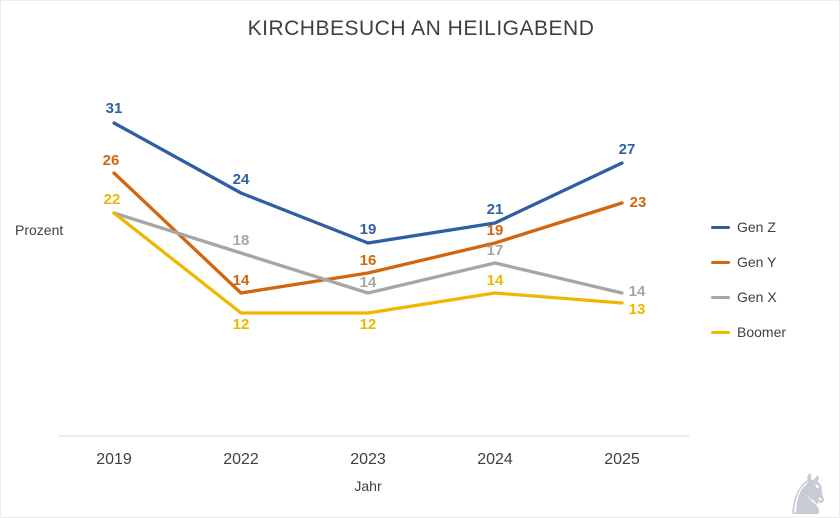 The image size is (840, 518). I want to click on legend-line-swatch-gen-z, so click(720, 227).